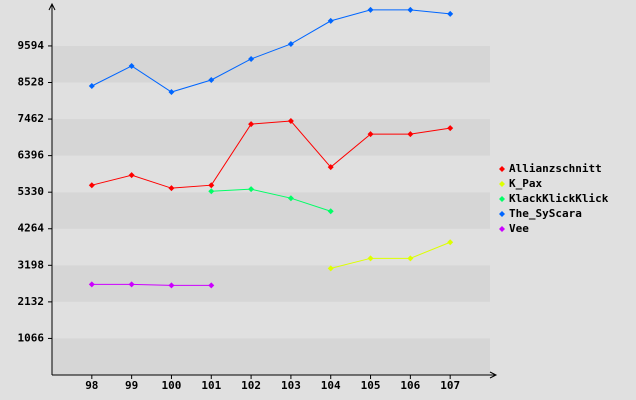  Describe the element at coordinates (91, 385) in the screenshot. I see `x-tick-label: 98` at that location.